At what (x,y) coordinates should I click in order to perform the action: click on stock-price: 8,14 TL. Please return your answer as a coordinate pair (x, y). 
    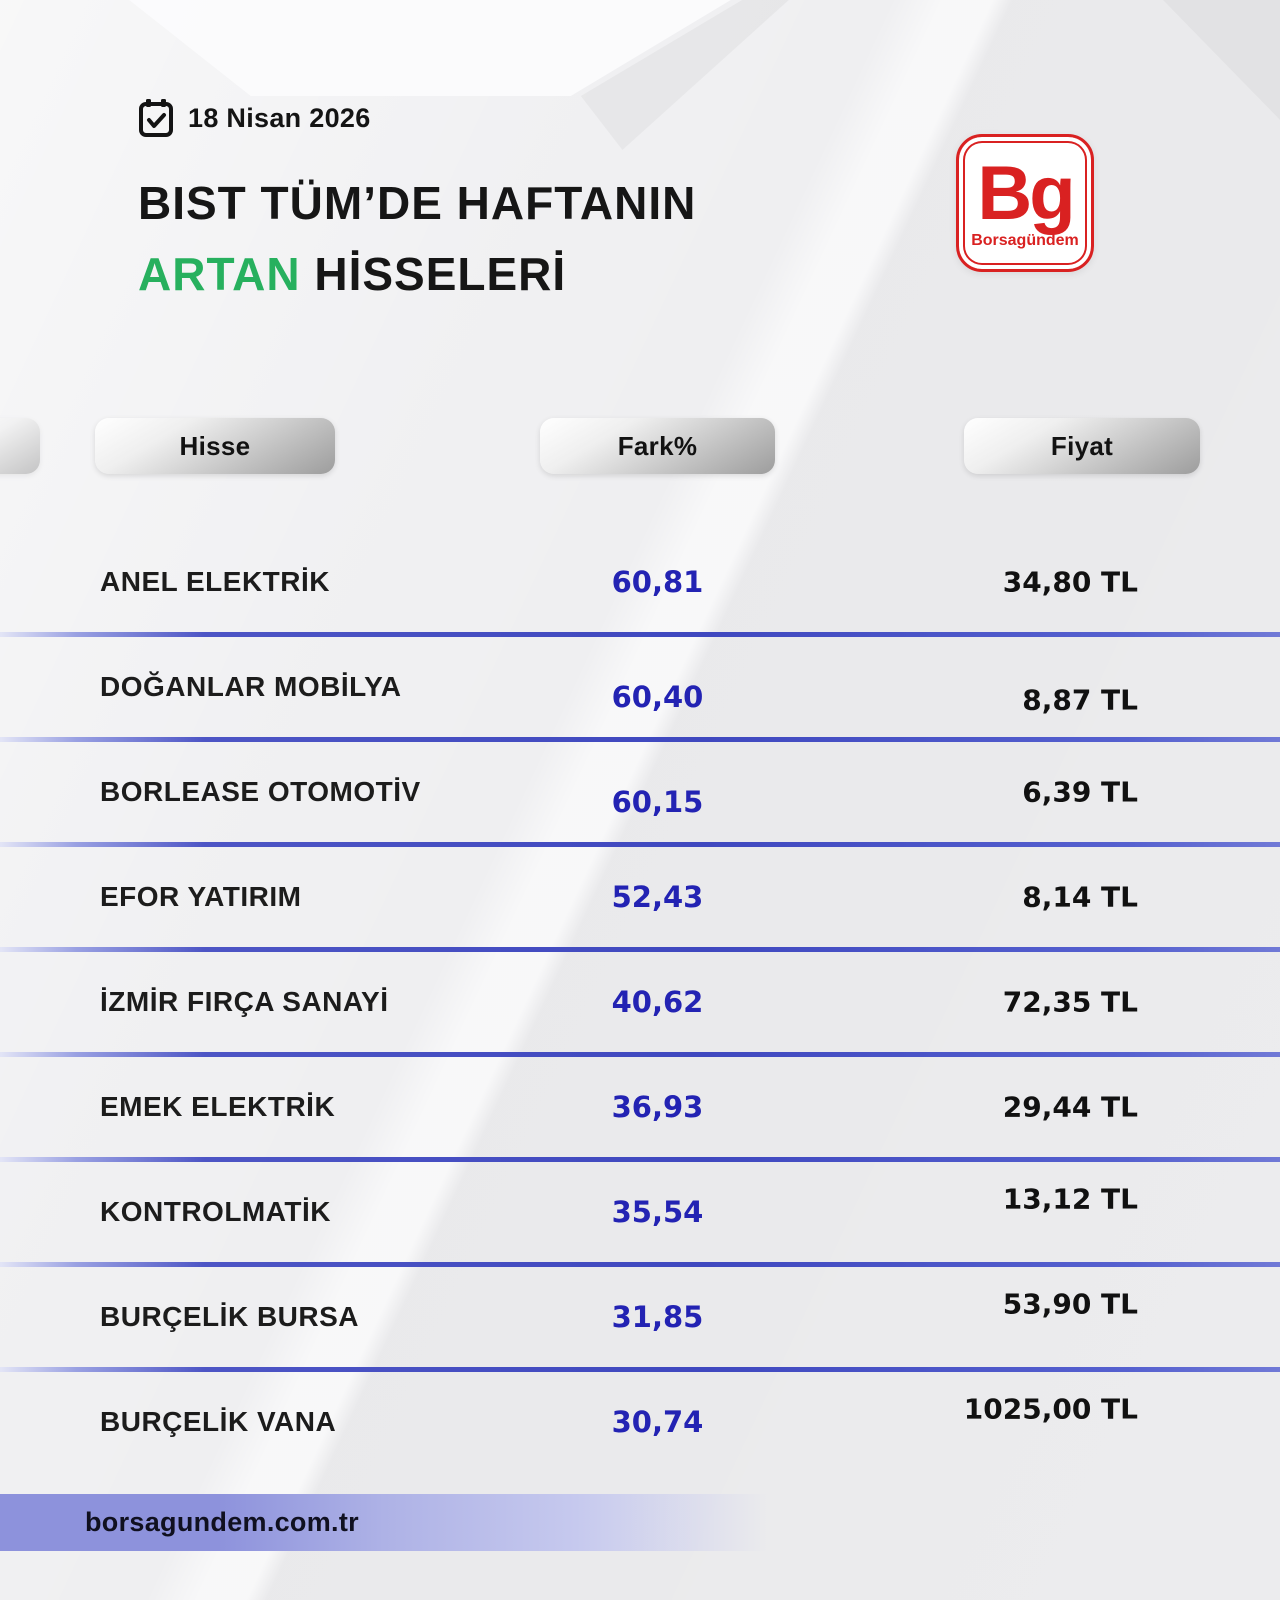
    Looking at the image, I should click on (1080, 897).